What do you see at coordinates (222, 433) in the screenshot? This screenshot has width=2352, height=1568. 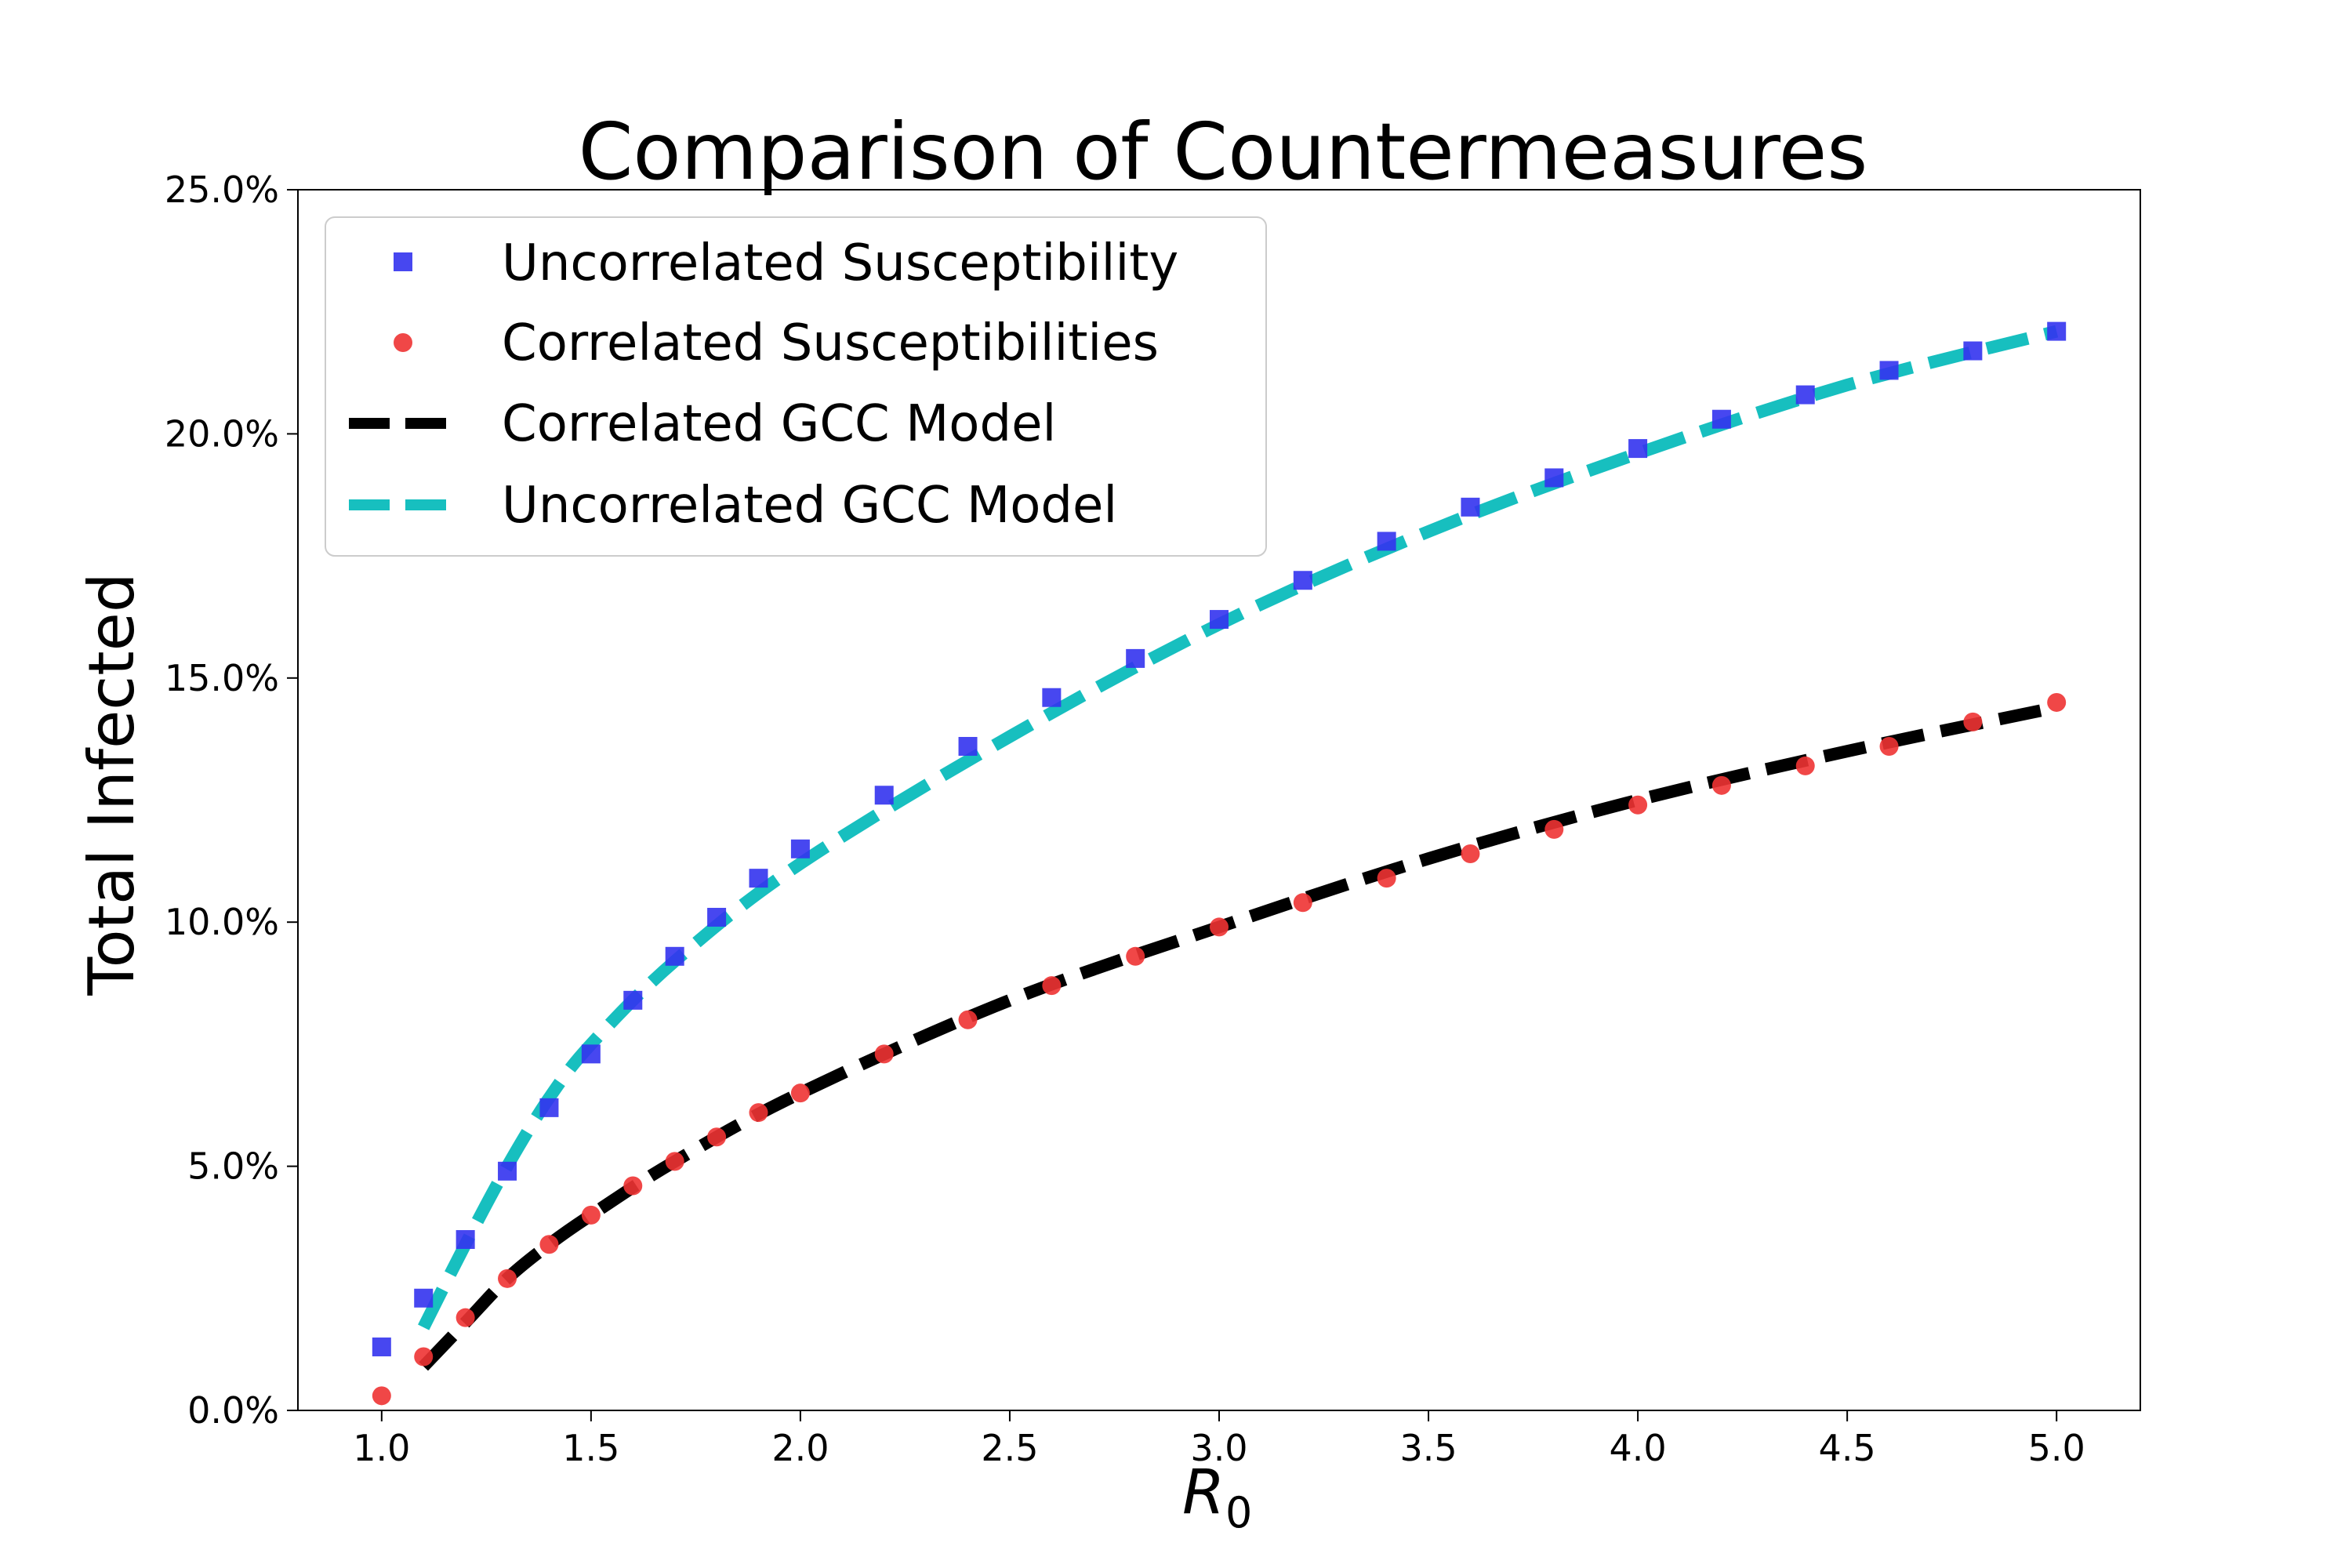 I see `y-tick-label: 20.0%` at bounding box center [222, 433].